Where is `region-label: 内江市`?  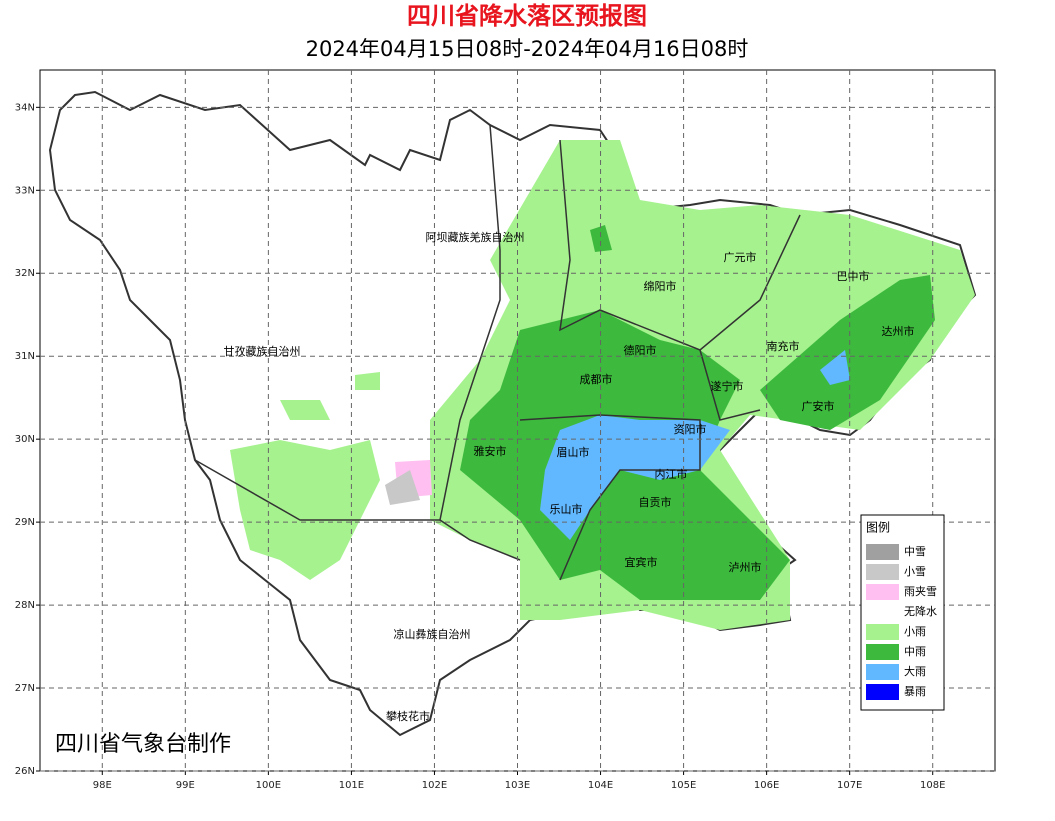 region-label: 内江市 is located at coordinates (671, 474).